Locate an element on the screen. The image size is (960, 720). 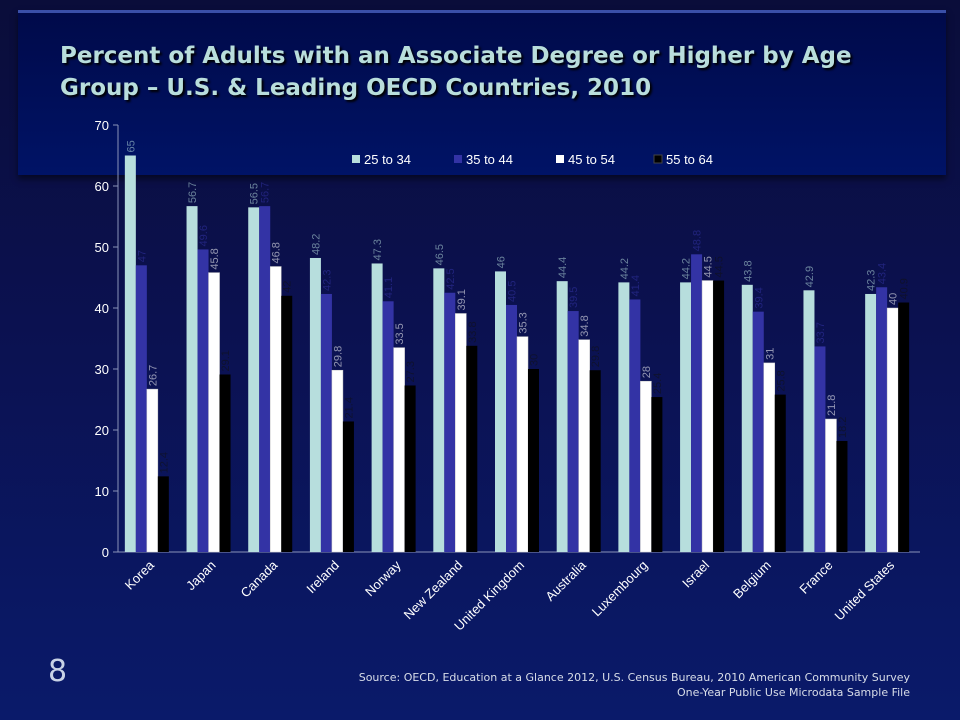
data-label-12-2: 40 is located at coordinates (894, 299).